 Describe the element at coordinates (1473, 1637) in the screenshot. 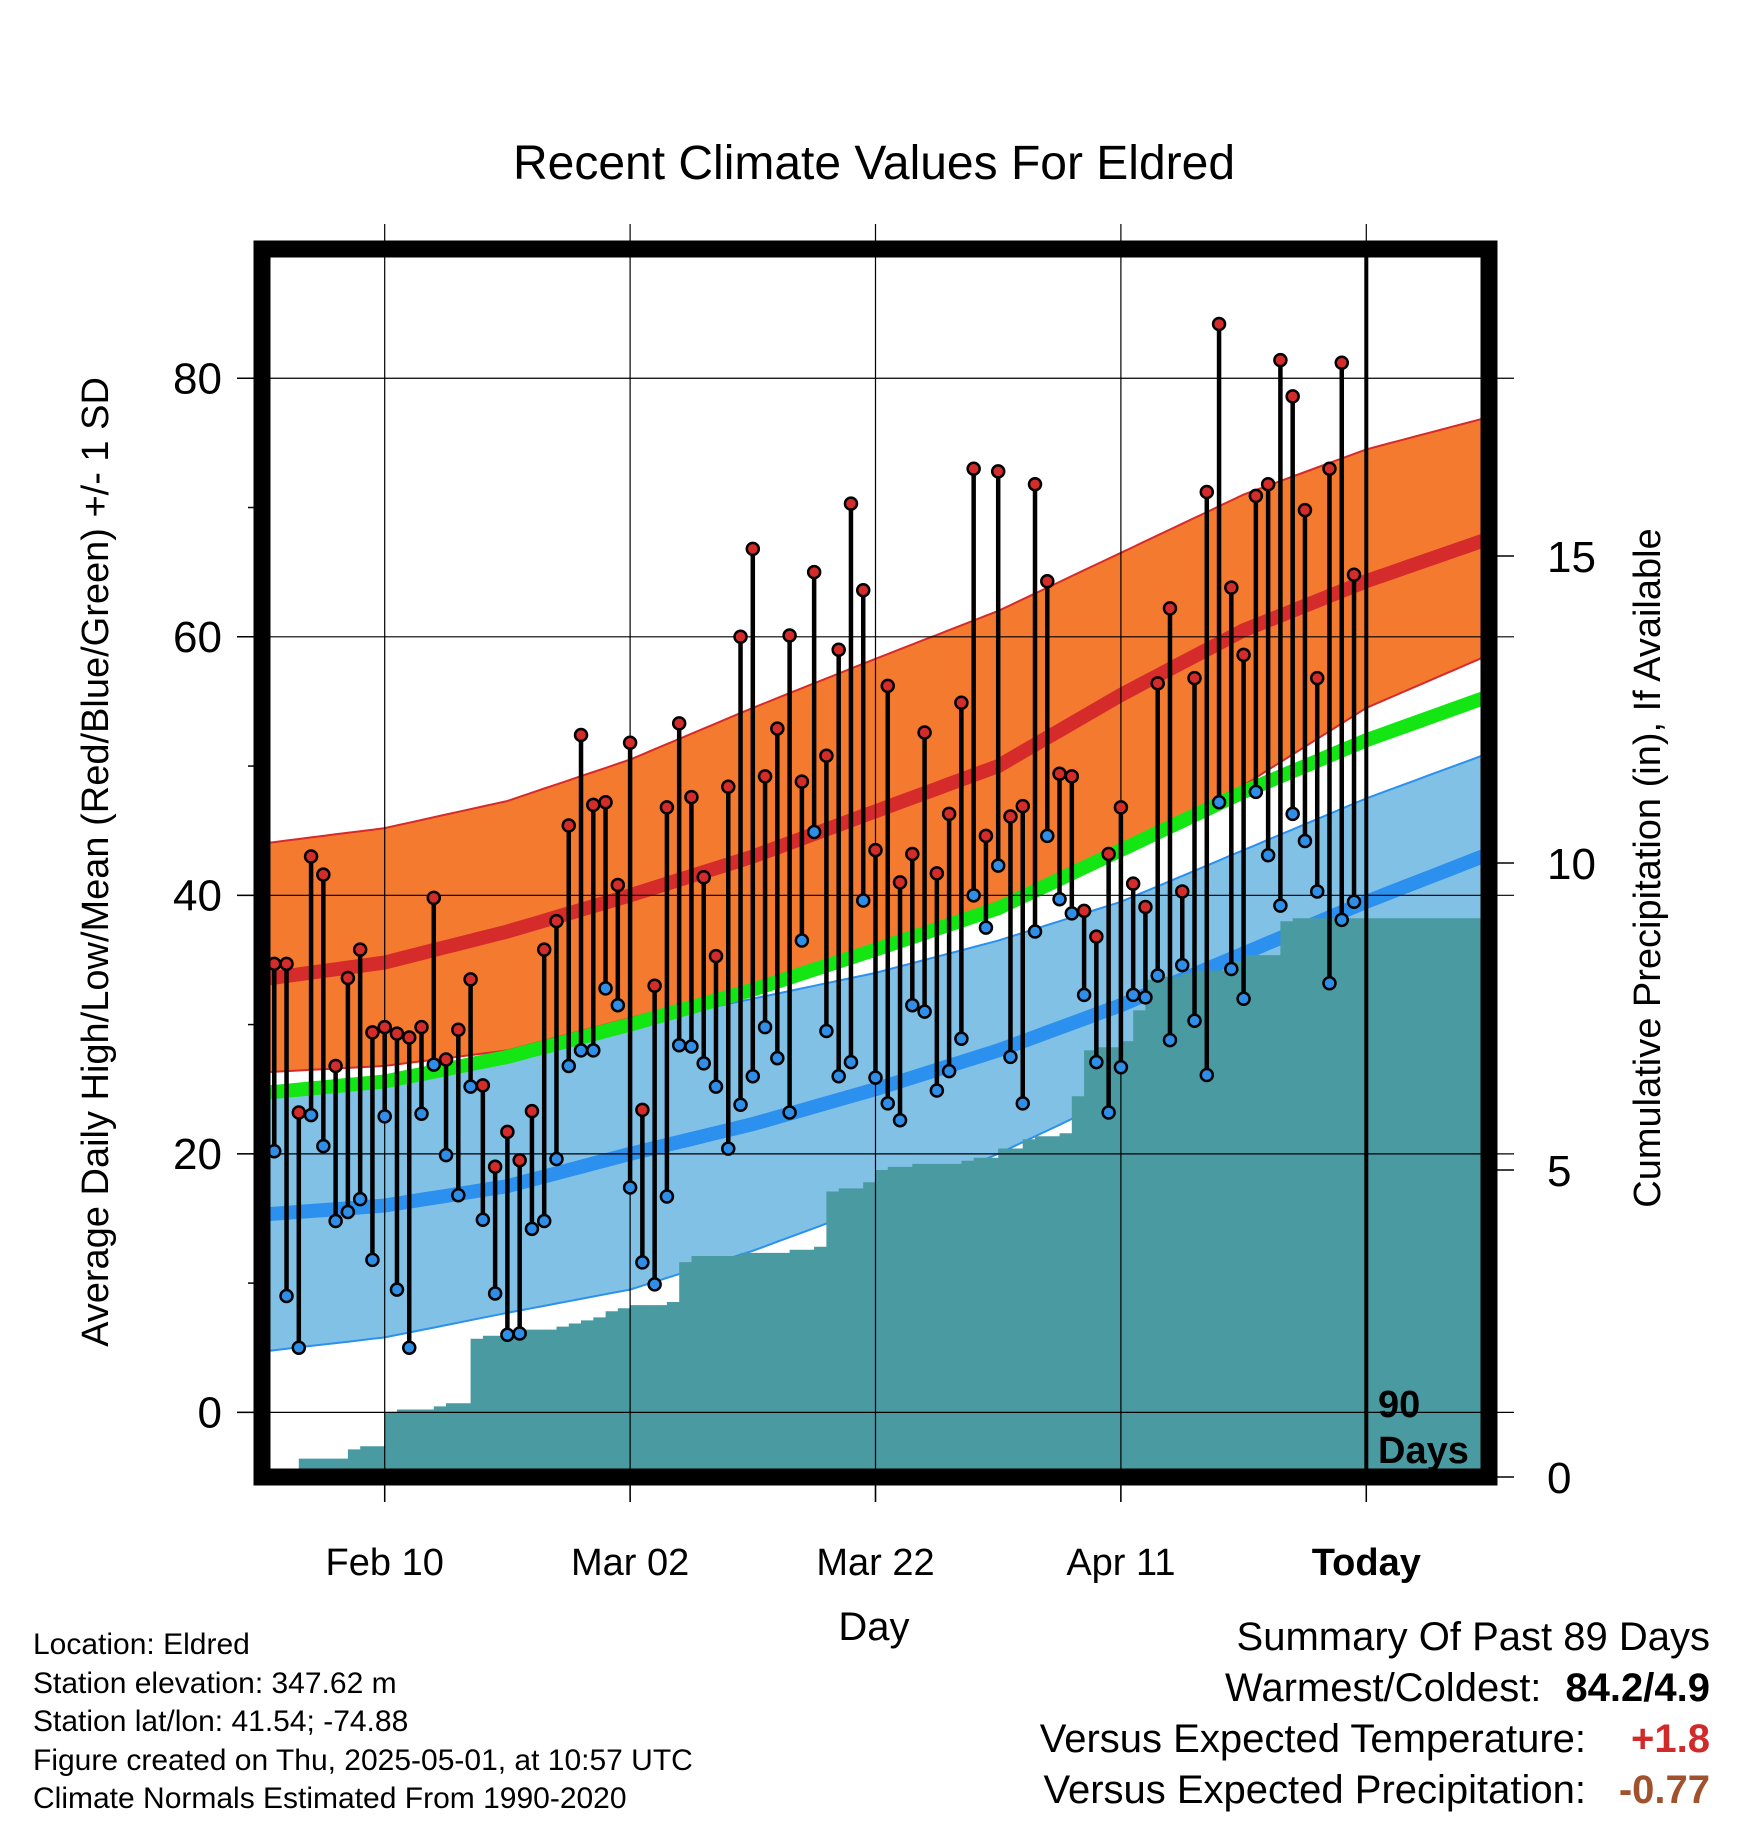

I see `summary-heading: Summary Of Past 89 Days` at that location.